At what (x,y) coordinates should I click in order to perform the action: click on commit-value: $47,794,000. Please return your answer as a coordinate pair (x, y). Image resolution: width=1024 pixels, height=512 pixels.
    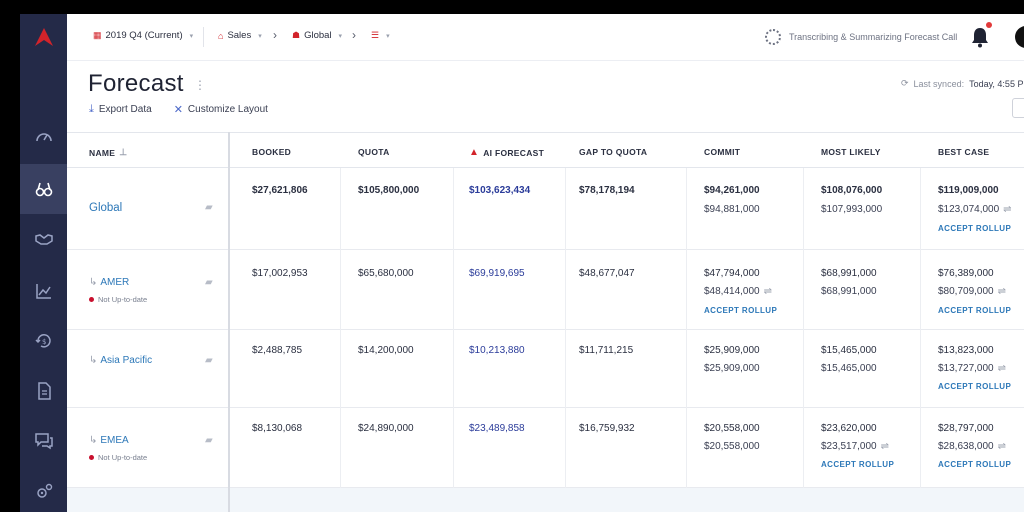
    Looking at the image, I should click on (732, 273).